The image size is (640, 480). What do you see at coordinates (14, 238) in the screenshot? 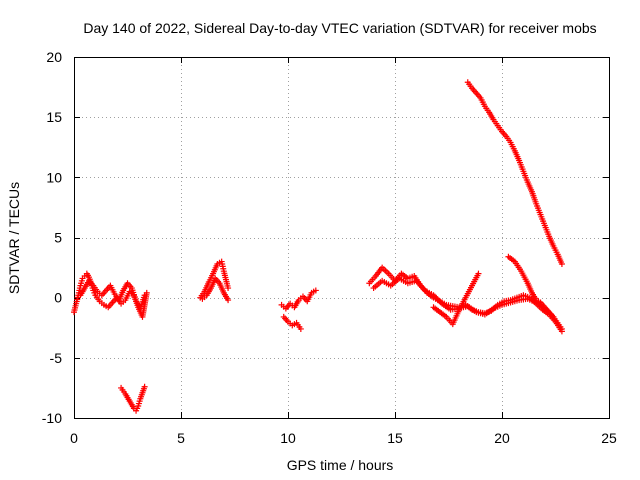
I see `y-axis-label: SDTVAR / TECUs` at bounding box center [14, 238].